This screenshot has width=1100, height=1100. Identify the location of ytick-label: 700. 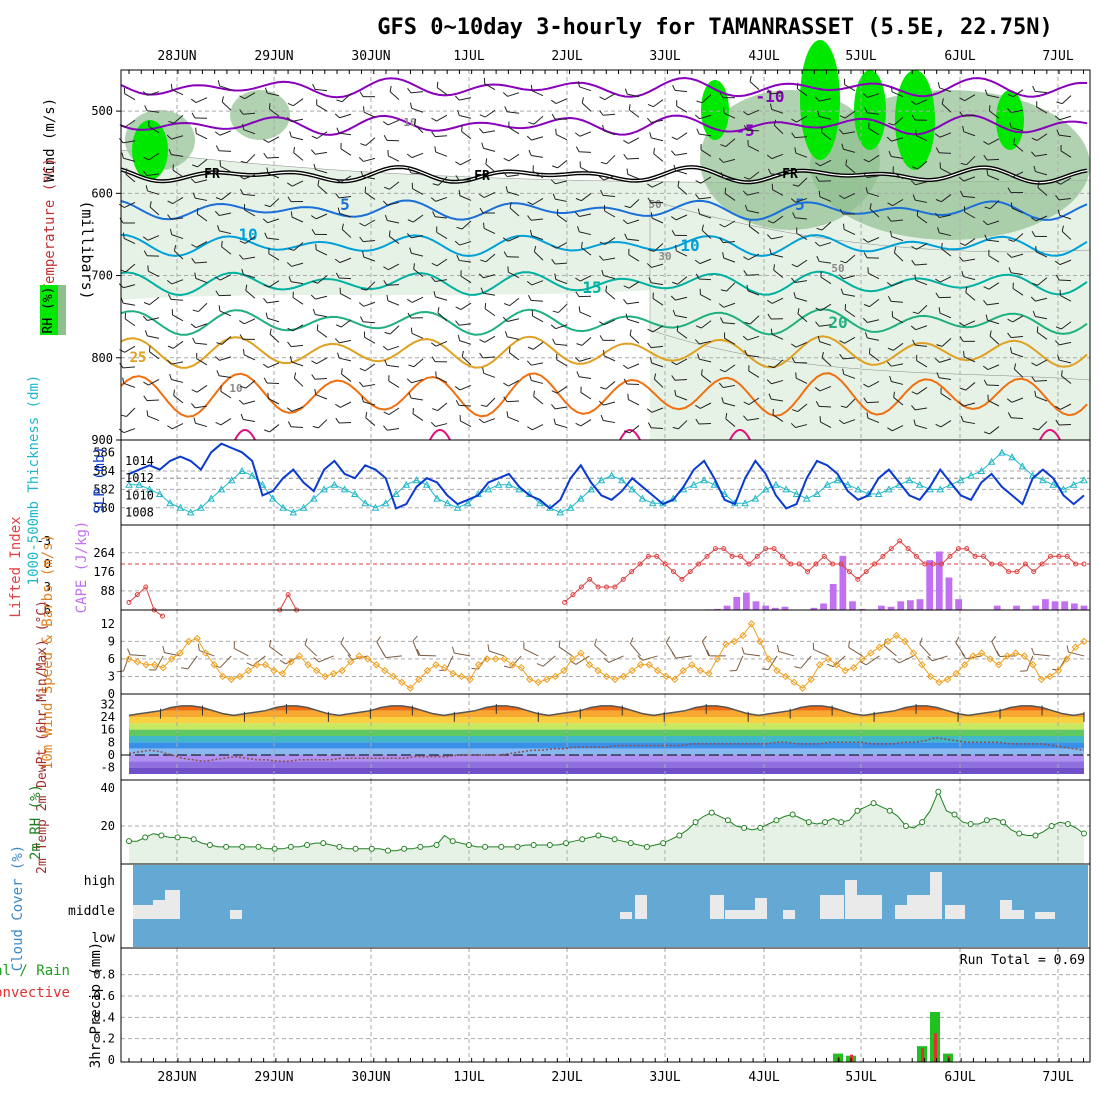
(102, 276).